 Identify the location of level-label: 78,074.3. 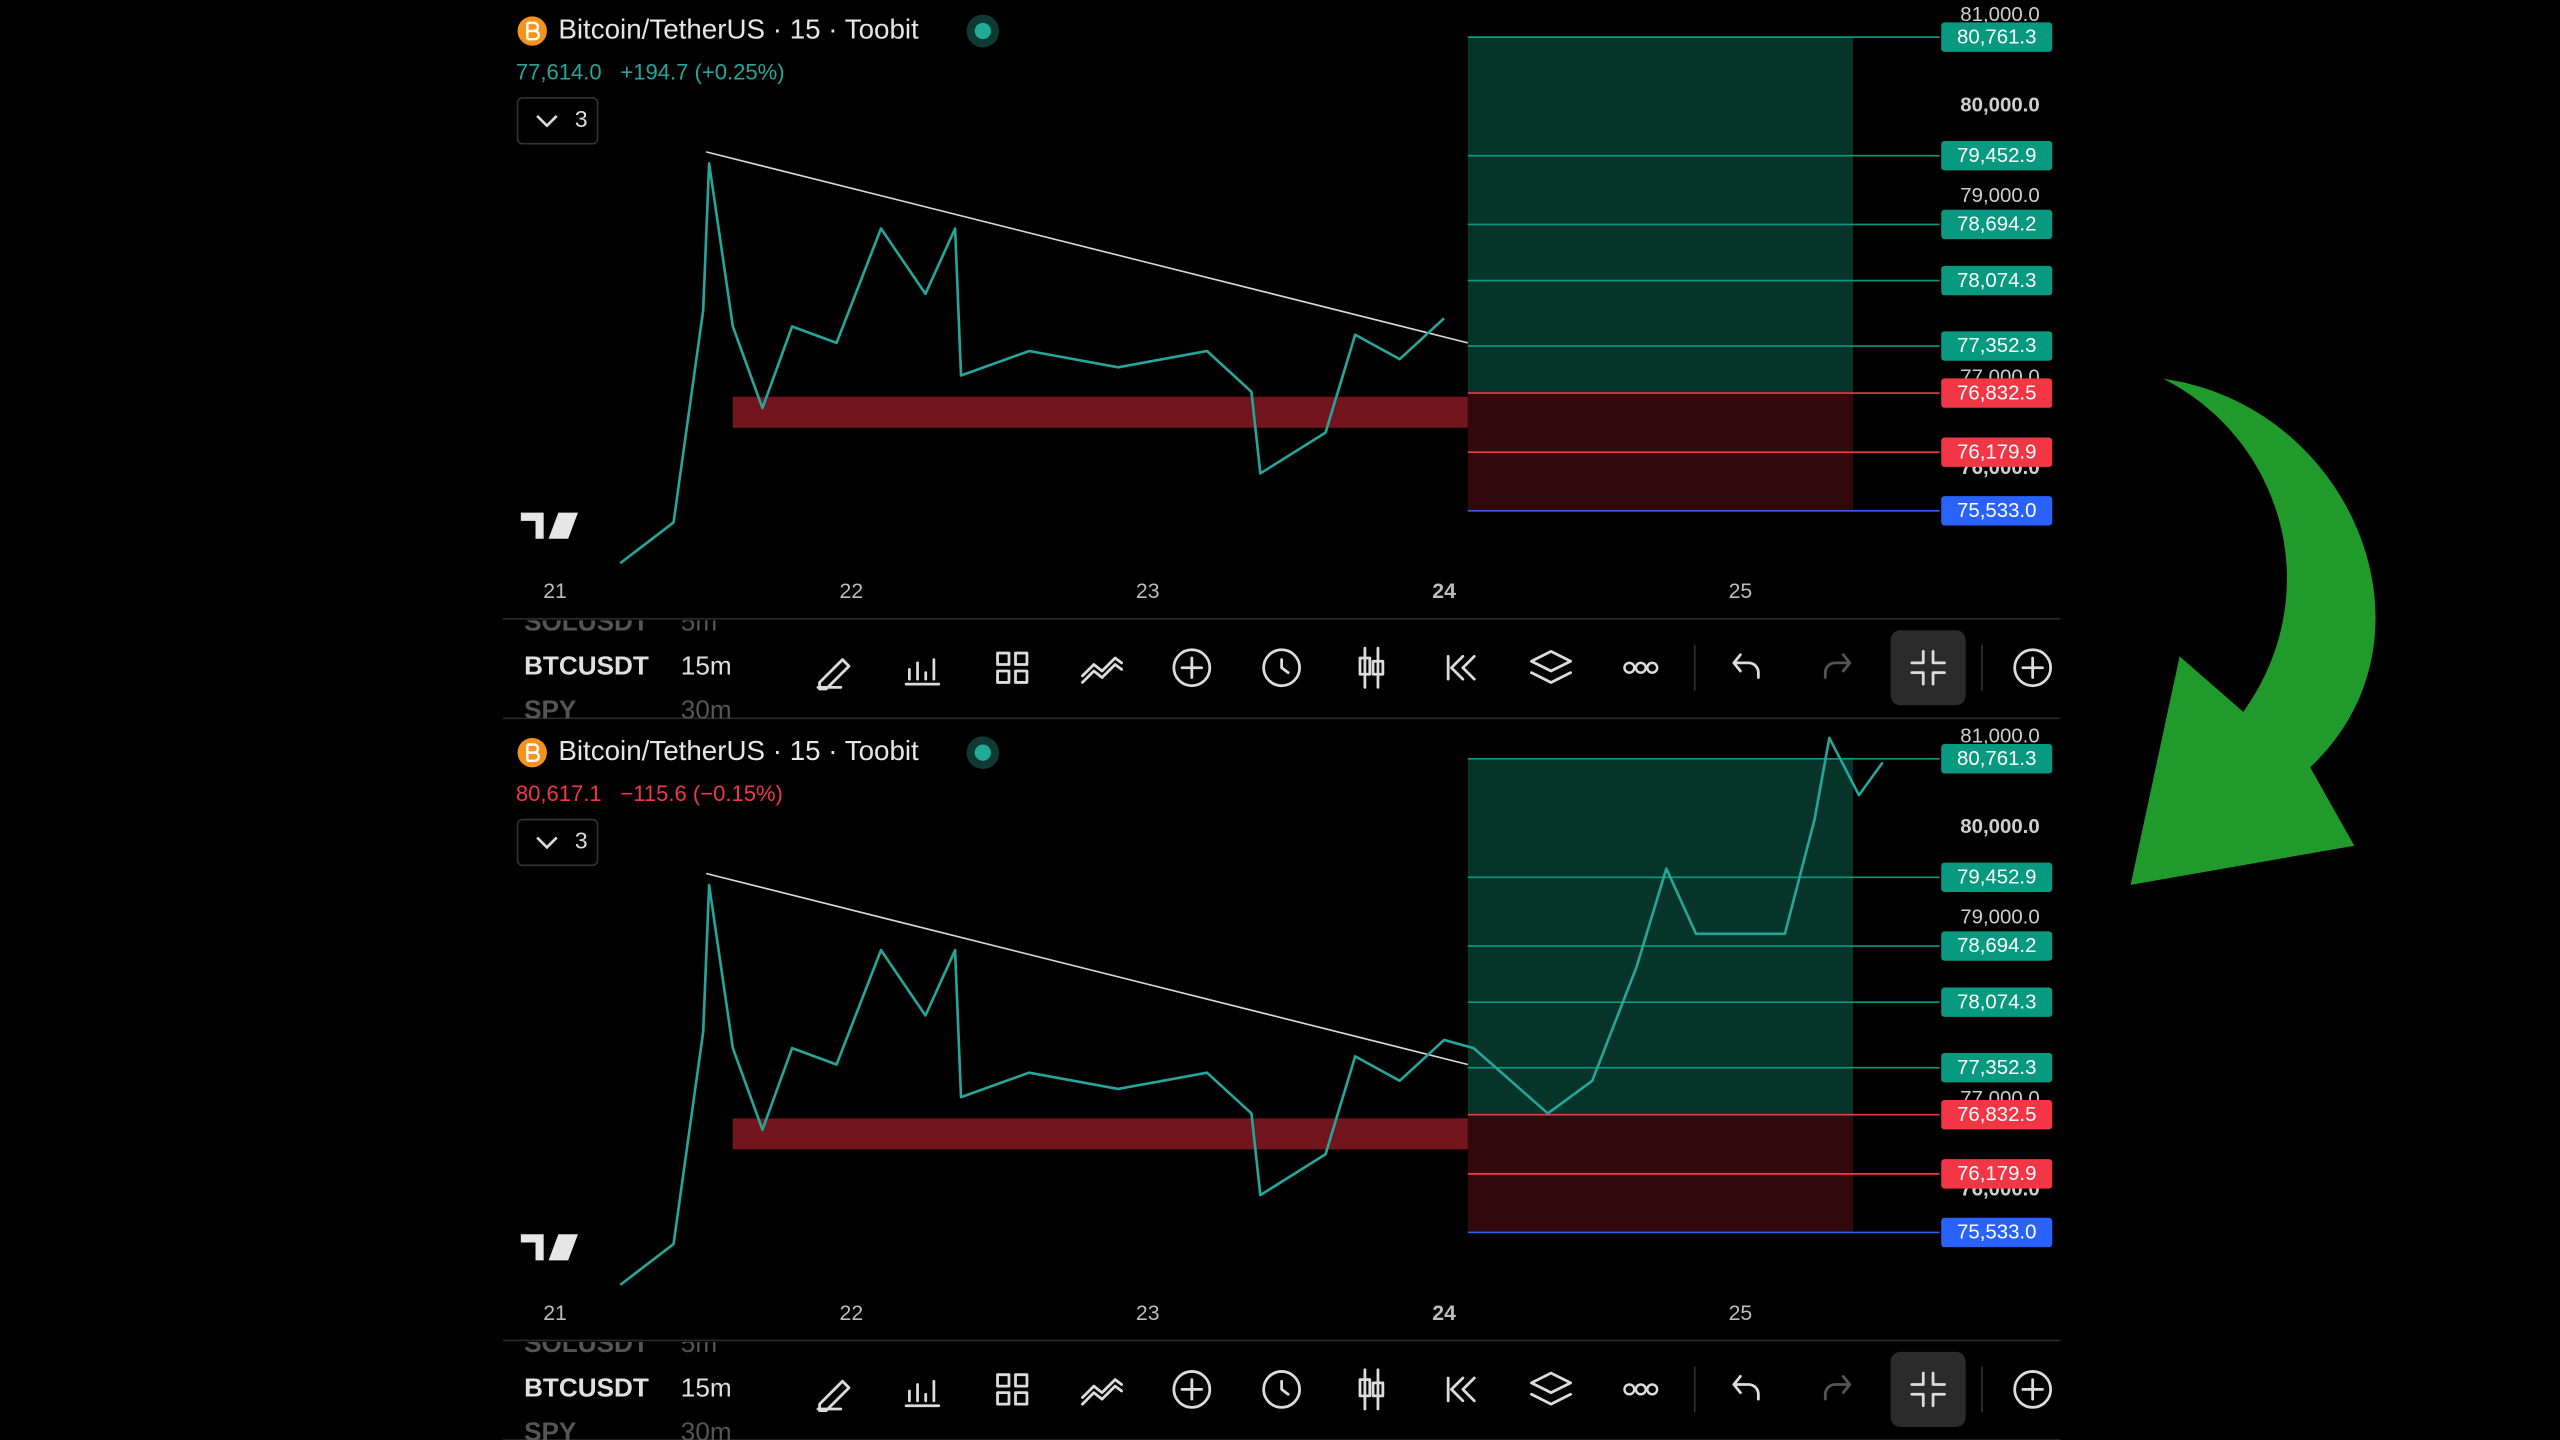
(1996, 281).